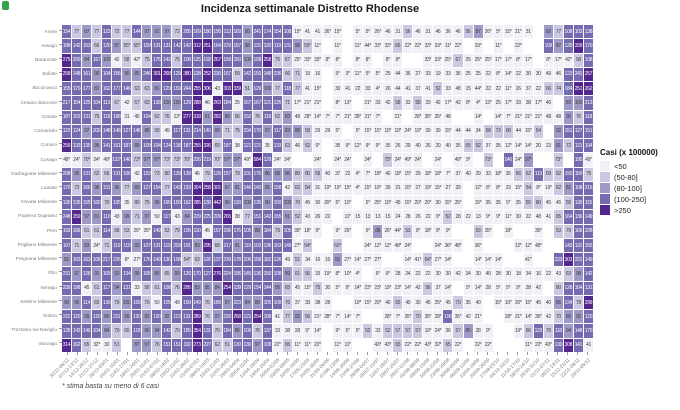 This screenshot has width=680, height=410. Describe the element at coordinates (498, 32) in the screenshot. I see `heatmap-cell: 5*` at that location.